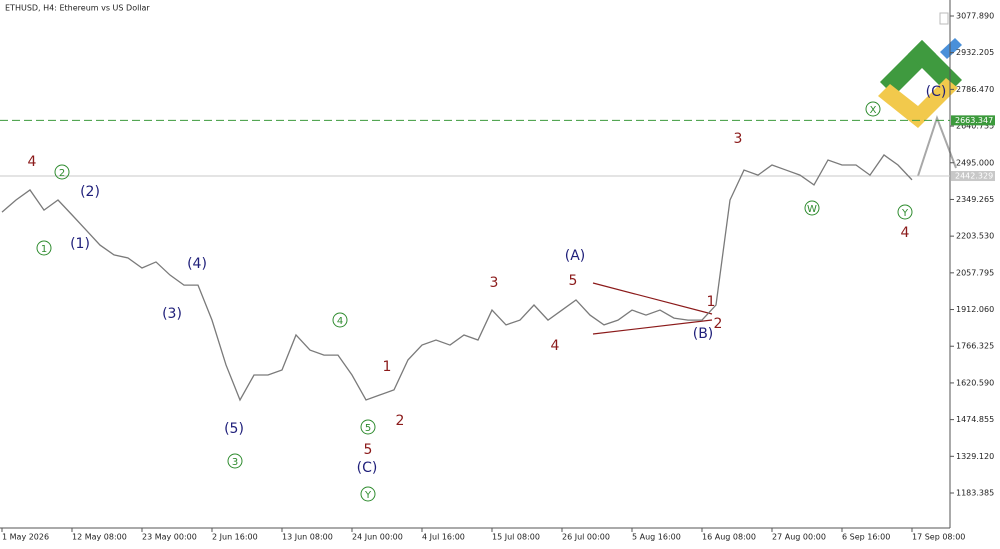  I want to click on wave-label: (4), so click(197, 264).